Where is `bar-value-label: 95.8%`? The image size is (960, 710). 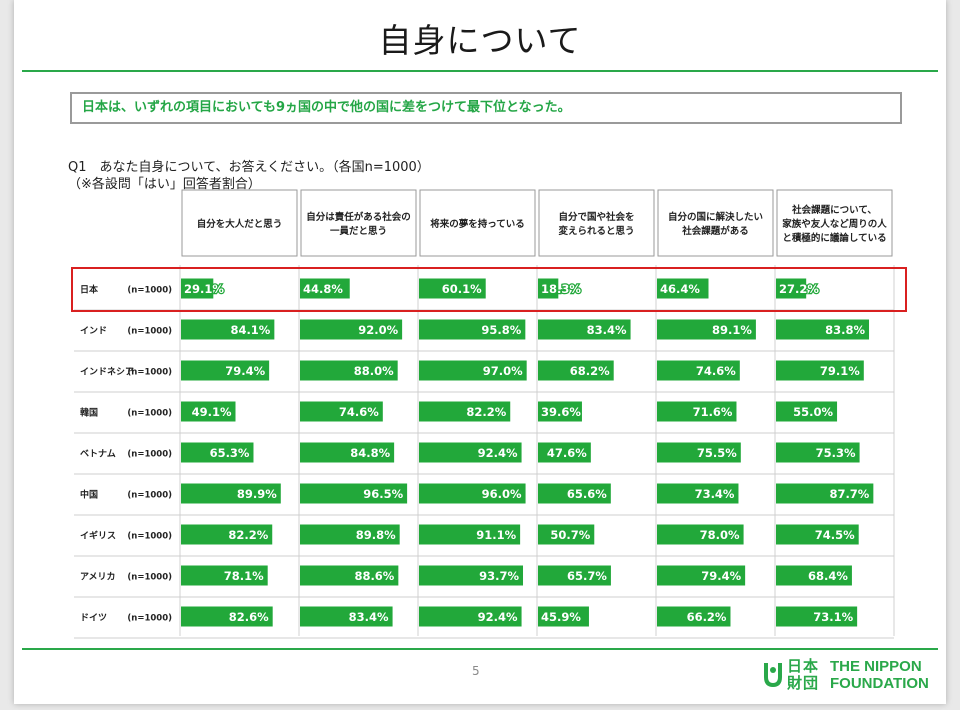
bar-value-label: 95.8% is located at coordinates (501, 330).